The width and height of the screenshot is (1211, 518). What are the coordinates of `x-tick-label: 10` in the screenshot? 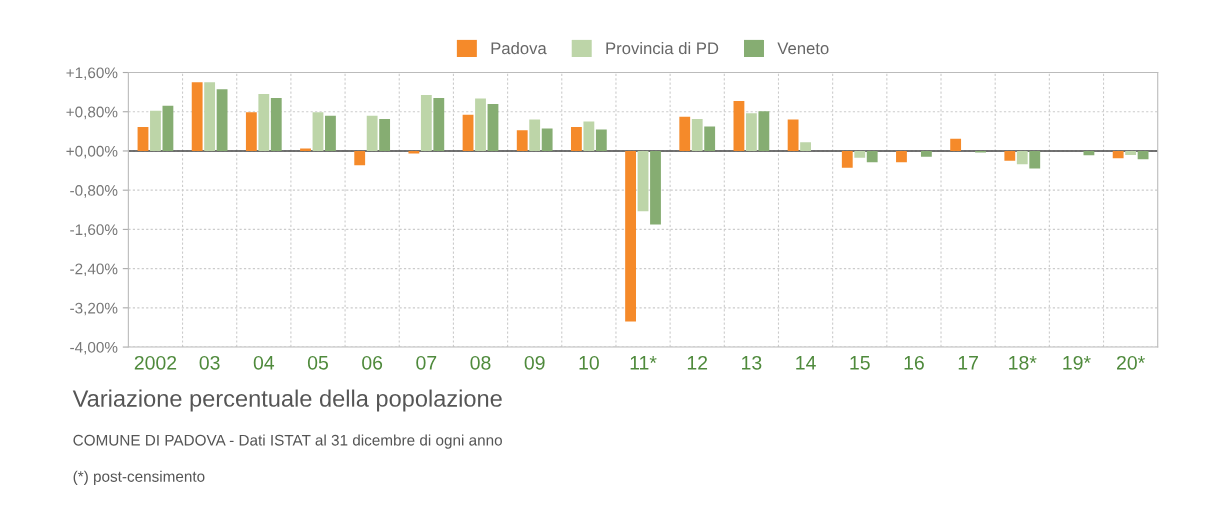 It's located at (589, 362).